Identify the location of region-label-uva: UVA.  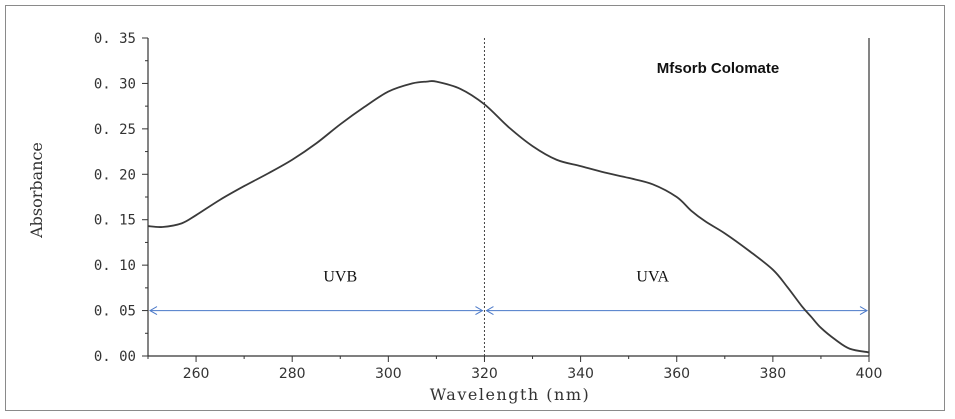
(652, 276).